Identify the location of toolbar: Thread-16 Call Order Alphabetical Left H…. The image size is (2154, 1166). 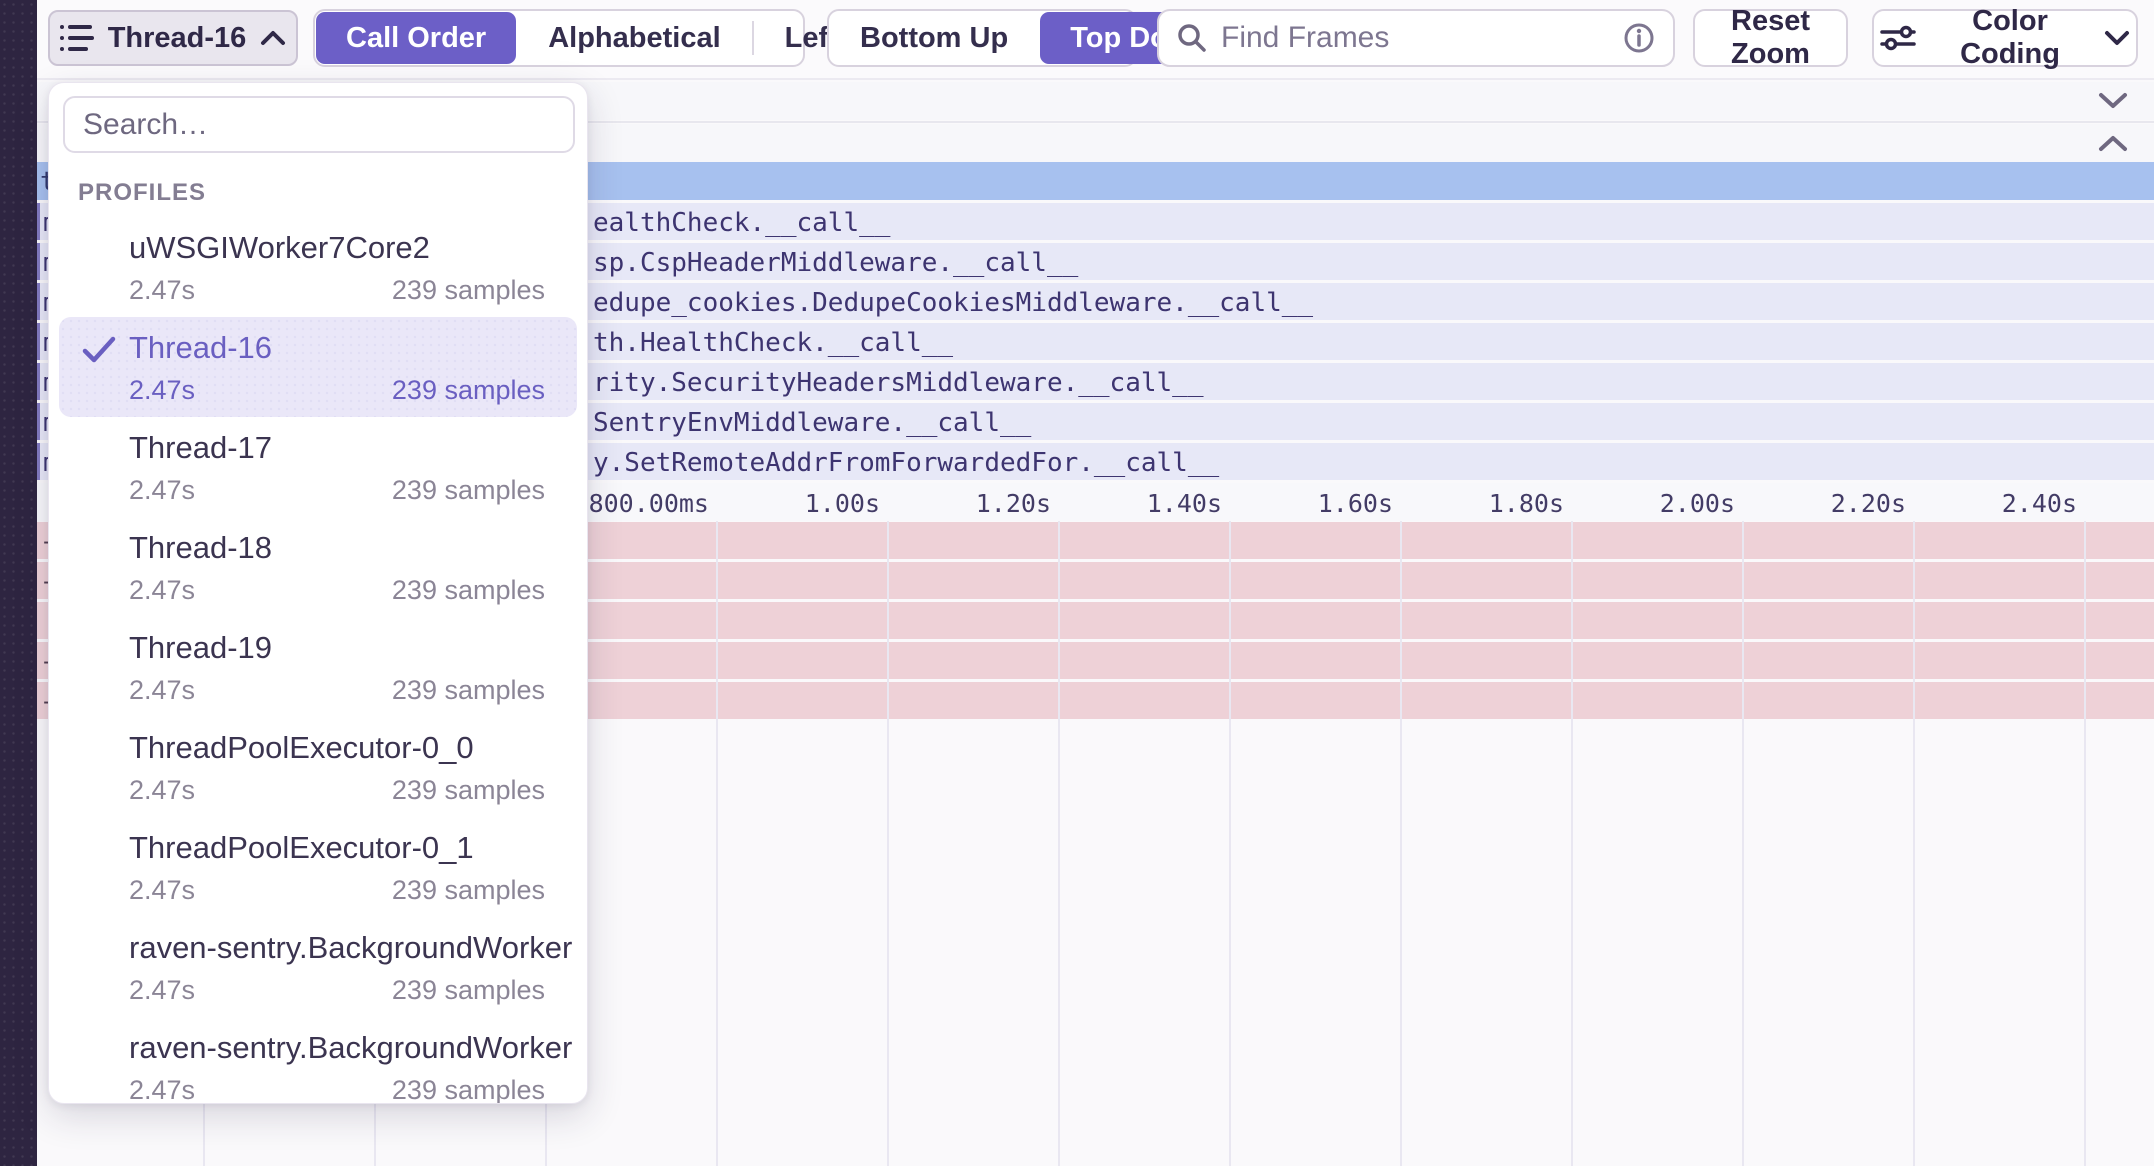
(1095, 40).